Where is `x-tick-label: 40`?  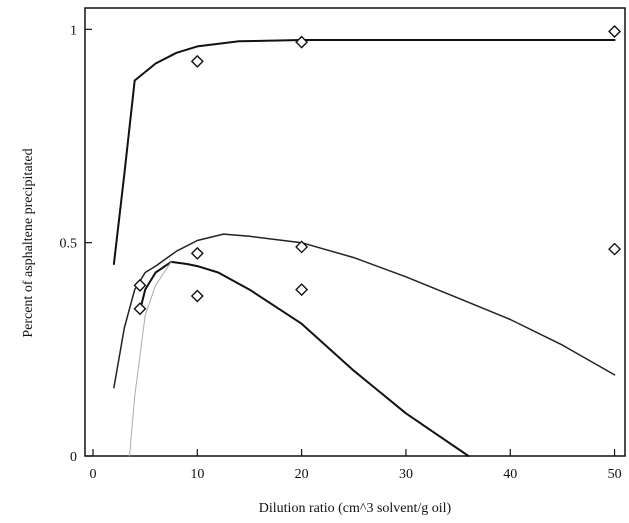 x-tick-label: 40 is located at coordinates (510, 474).